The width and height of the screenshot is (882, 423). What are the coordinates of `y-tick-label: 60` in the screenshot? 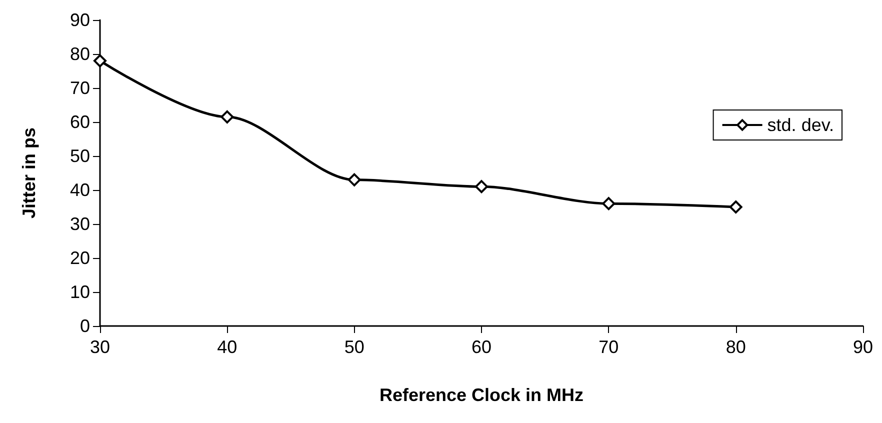 It's located at (80, 122).